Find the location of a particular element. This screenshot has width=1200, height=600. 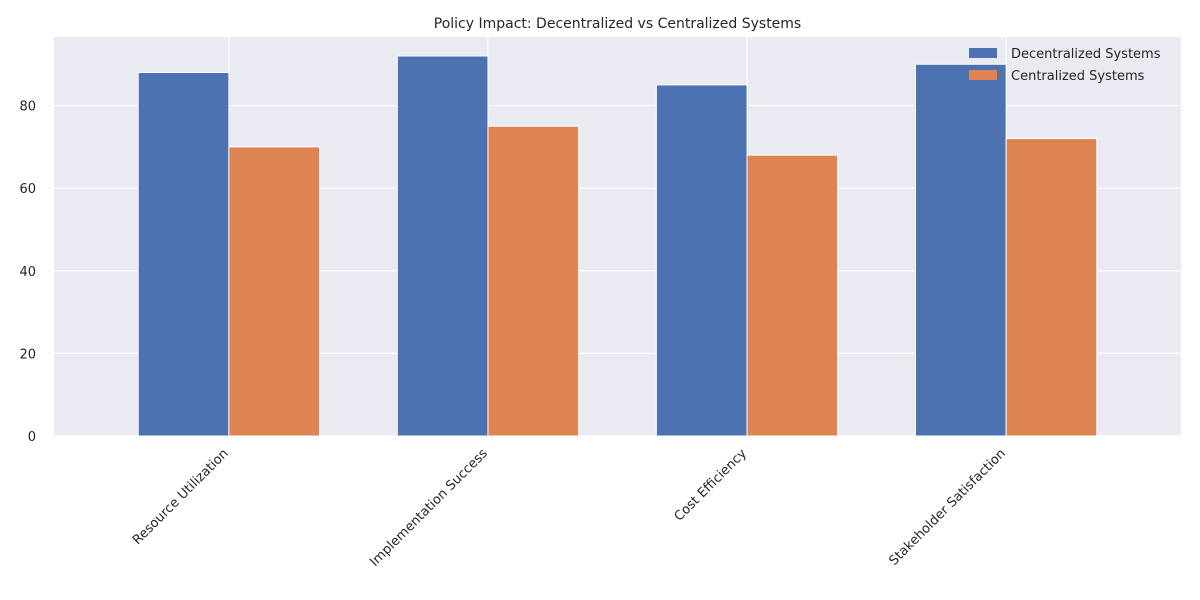

y-tick-label: 40 is located at coordinates (27, 272).